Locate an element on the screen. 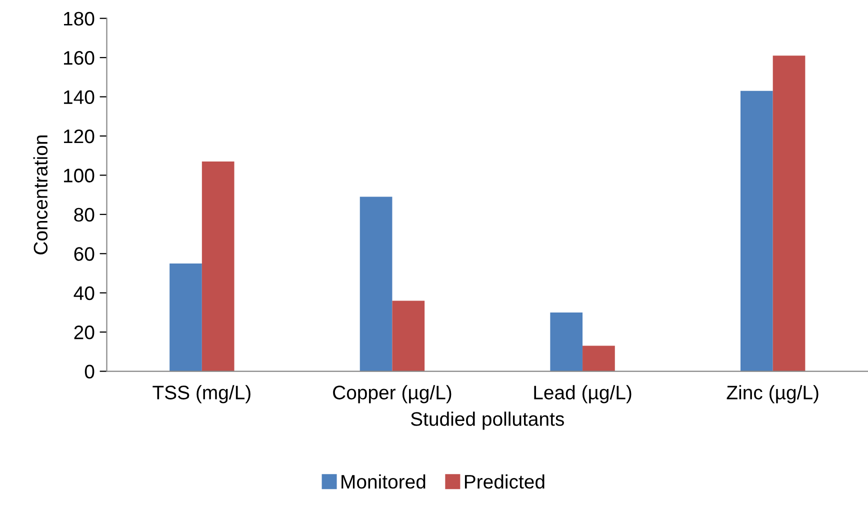 This screenshot has width=868, height=510. y-tick-label: 100 is located at coordinates (79, 175).